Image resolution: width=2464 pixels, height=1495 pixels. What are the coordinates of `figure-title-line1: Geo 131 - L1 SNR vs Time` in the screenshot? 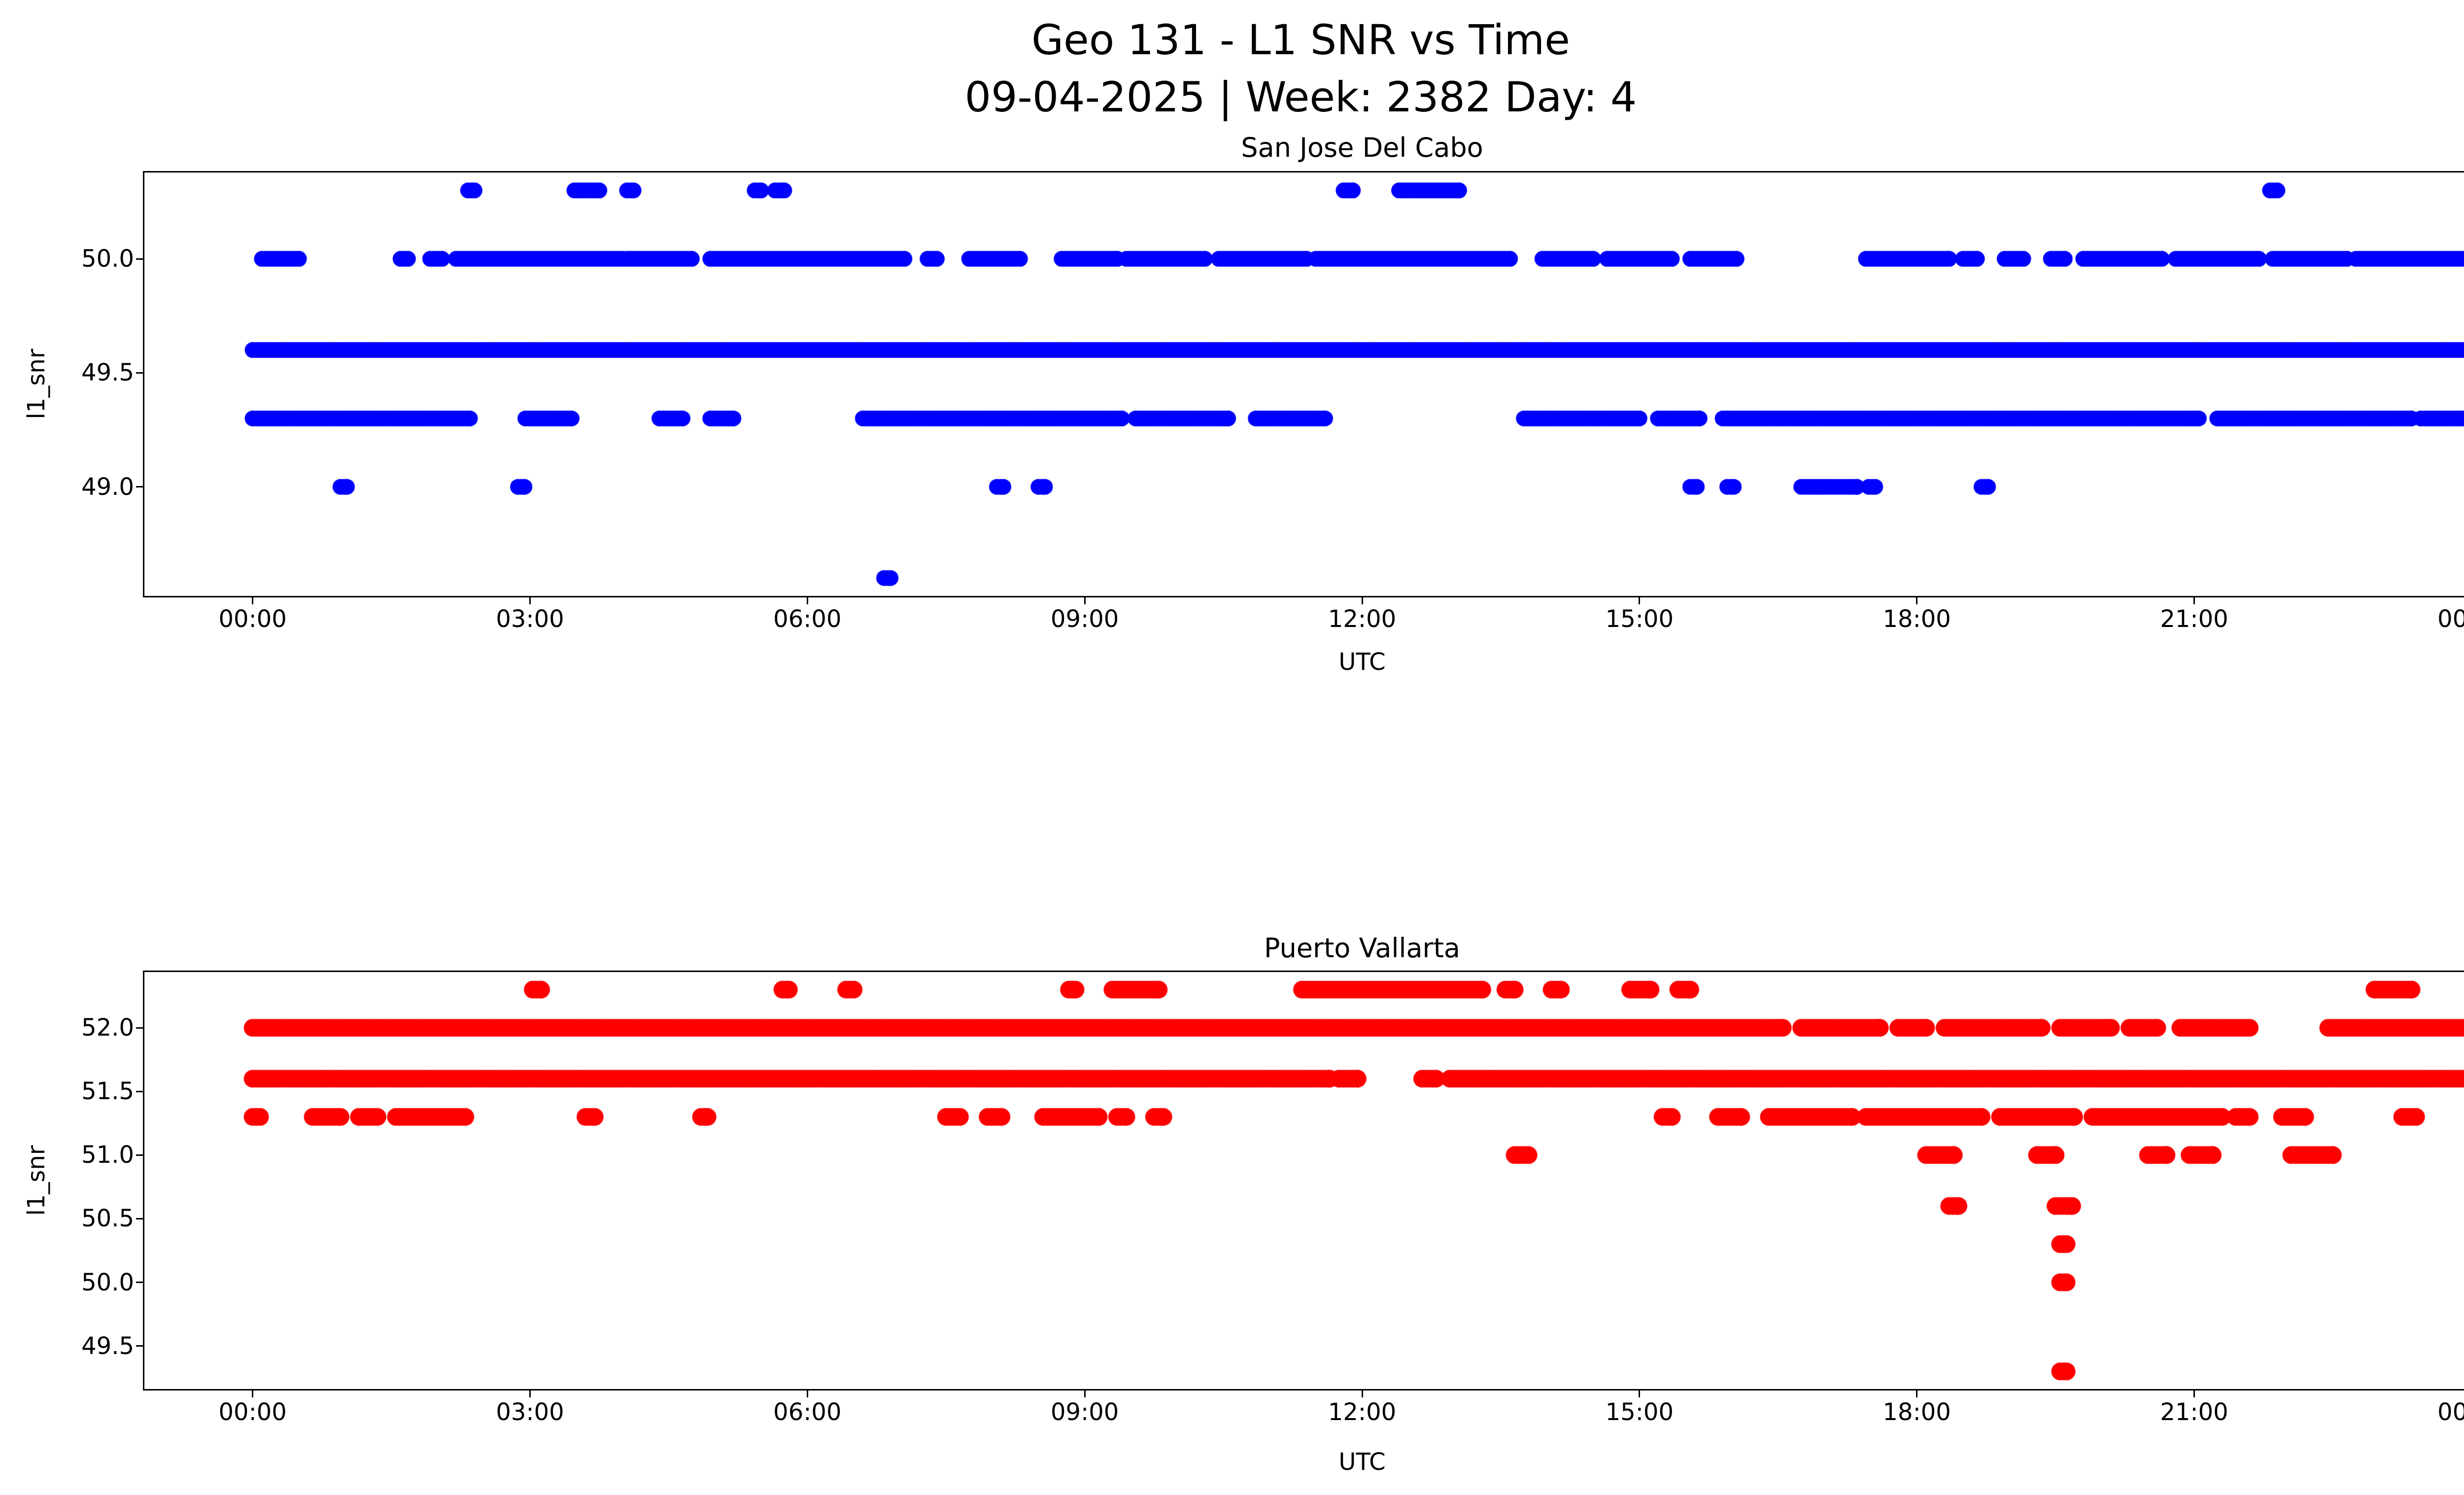 It's located at (1300, 40).